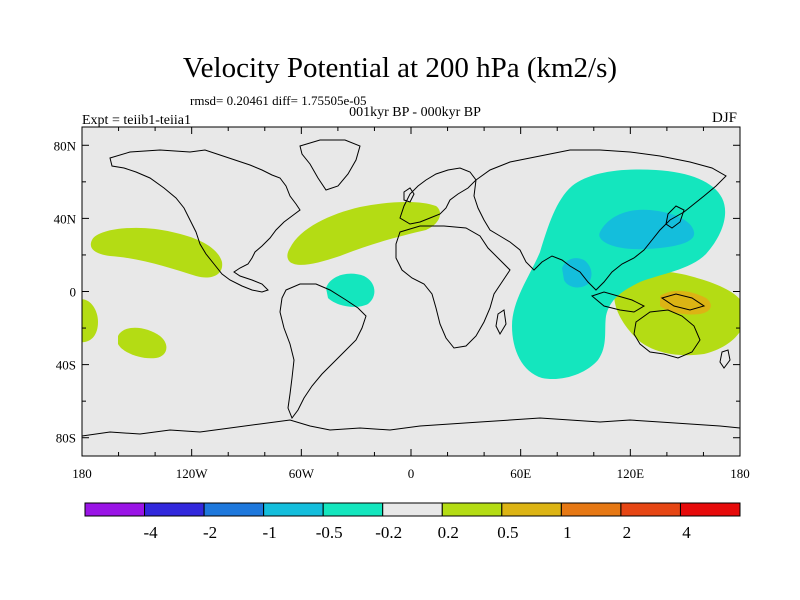 The image size is (800, 600). I want to click on lon-tick-label-5: 120E, so click(631, 473).